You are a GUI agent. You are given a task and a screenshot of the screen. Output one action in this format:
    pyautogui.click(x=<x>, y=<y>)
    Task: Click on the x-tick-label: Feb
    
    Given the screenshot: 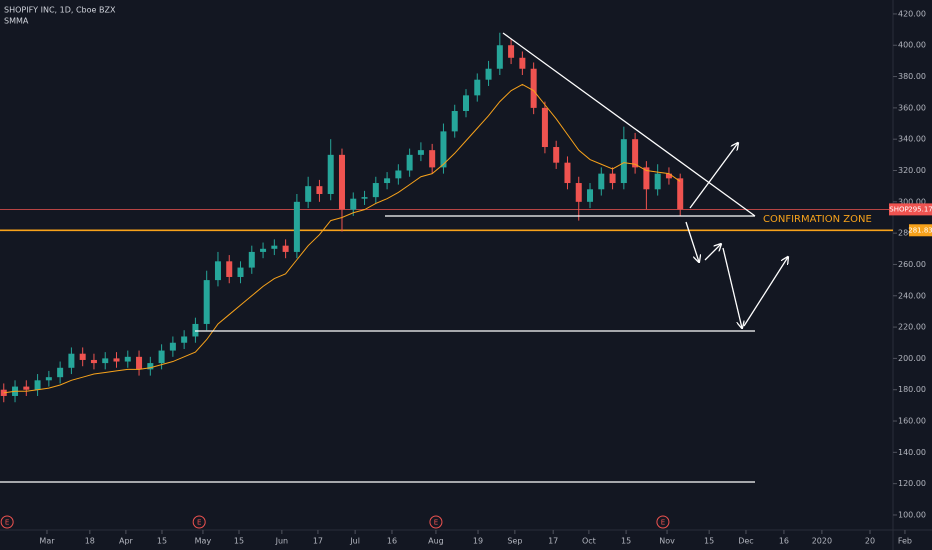 What is the action you would take?
    pyautogui.click(x=905, y=541)
    